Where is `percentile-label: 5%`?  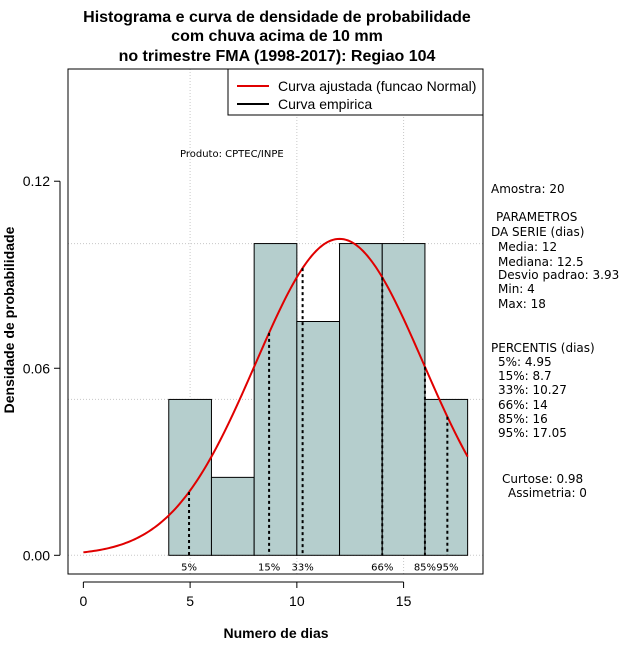 percentile-label: 5% is located at coordinates (189, 567).